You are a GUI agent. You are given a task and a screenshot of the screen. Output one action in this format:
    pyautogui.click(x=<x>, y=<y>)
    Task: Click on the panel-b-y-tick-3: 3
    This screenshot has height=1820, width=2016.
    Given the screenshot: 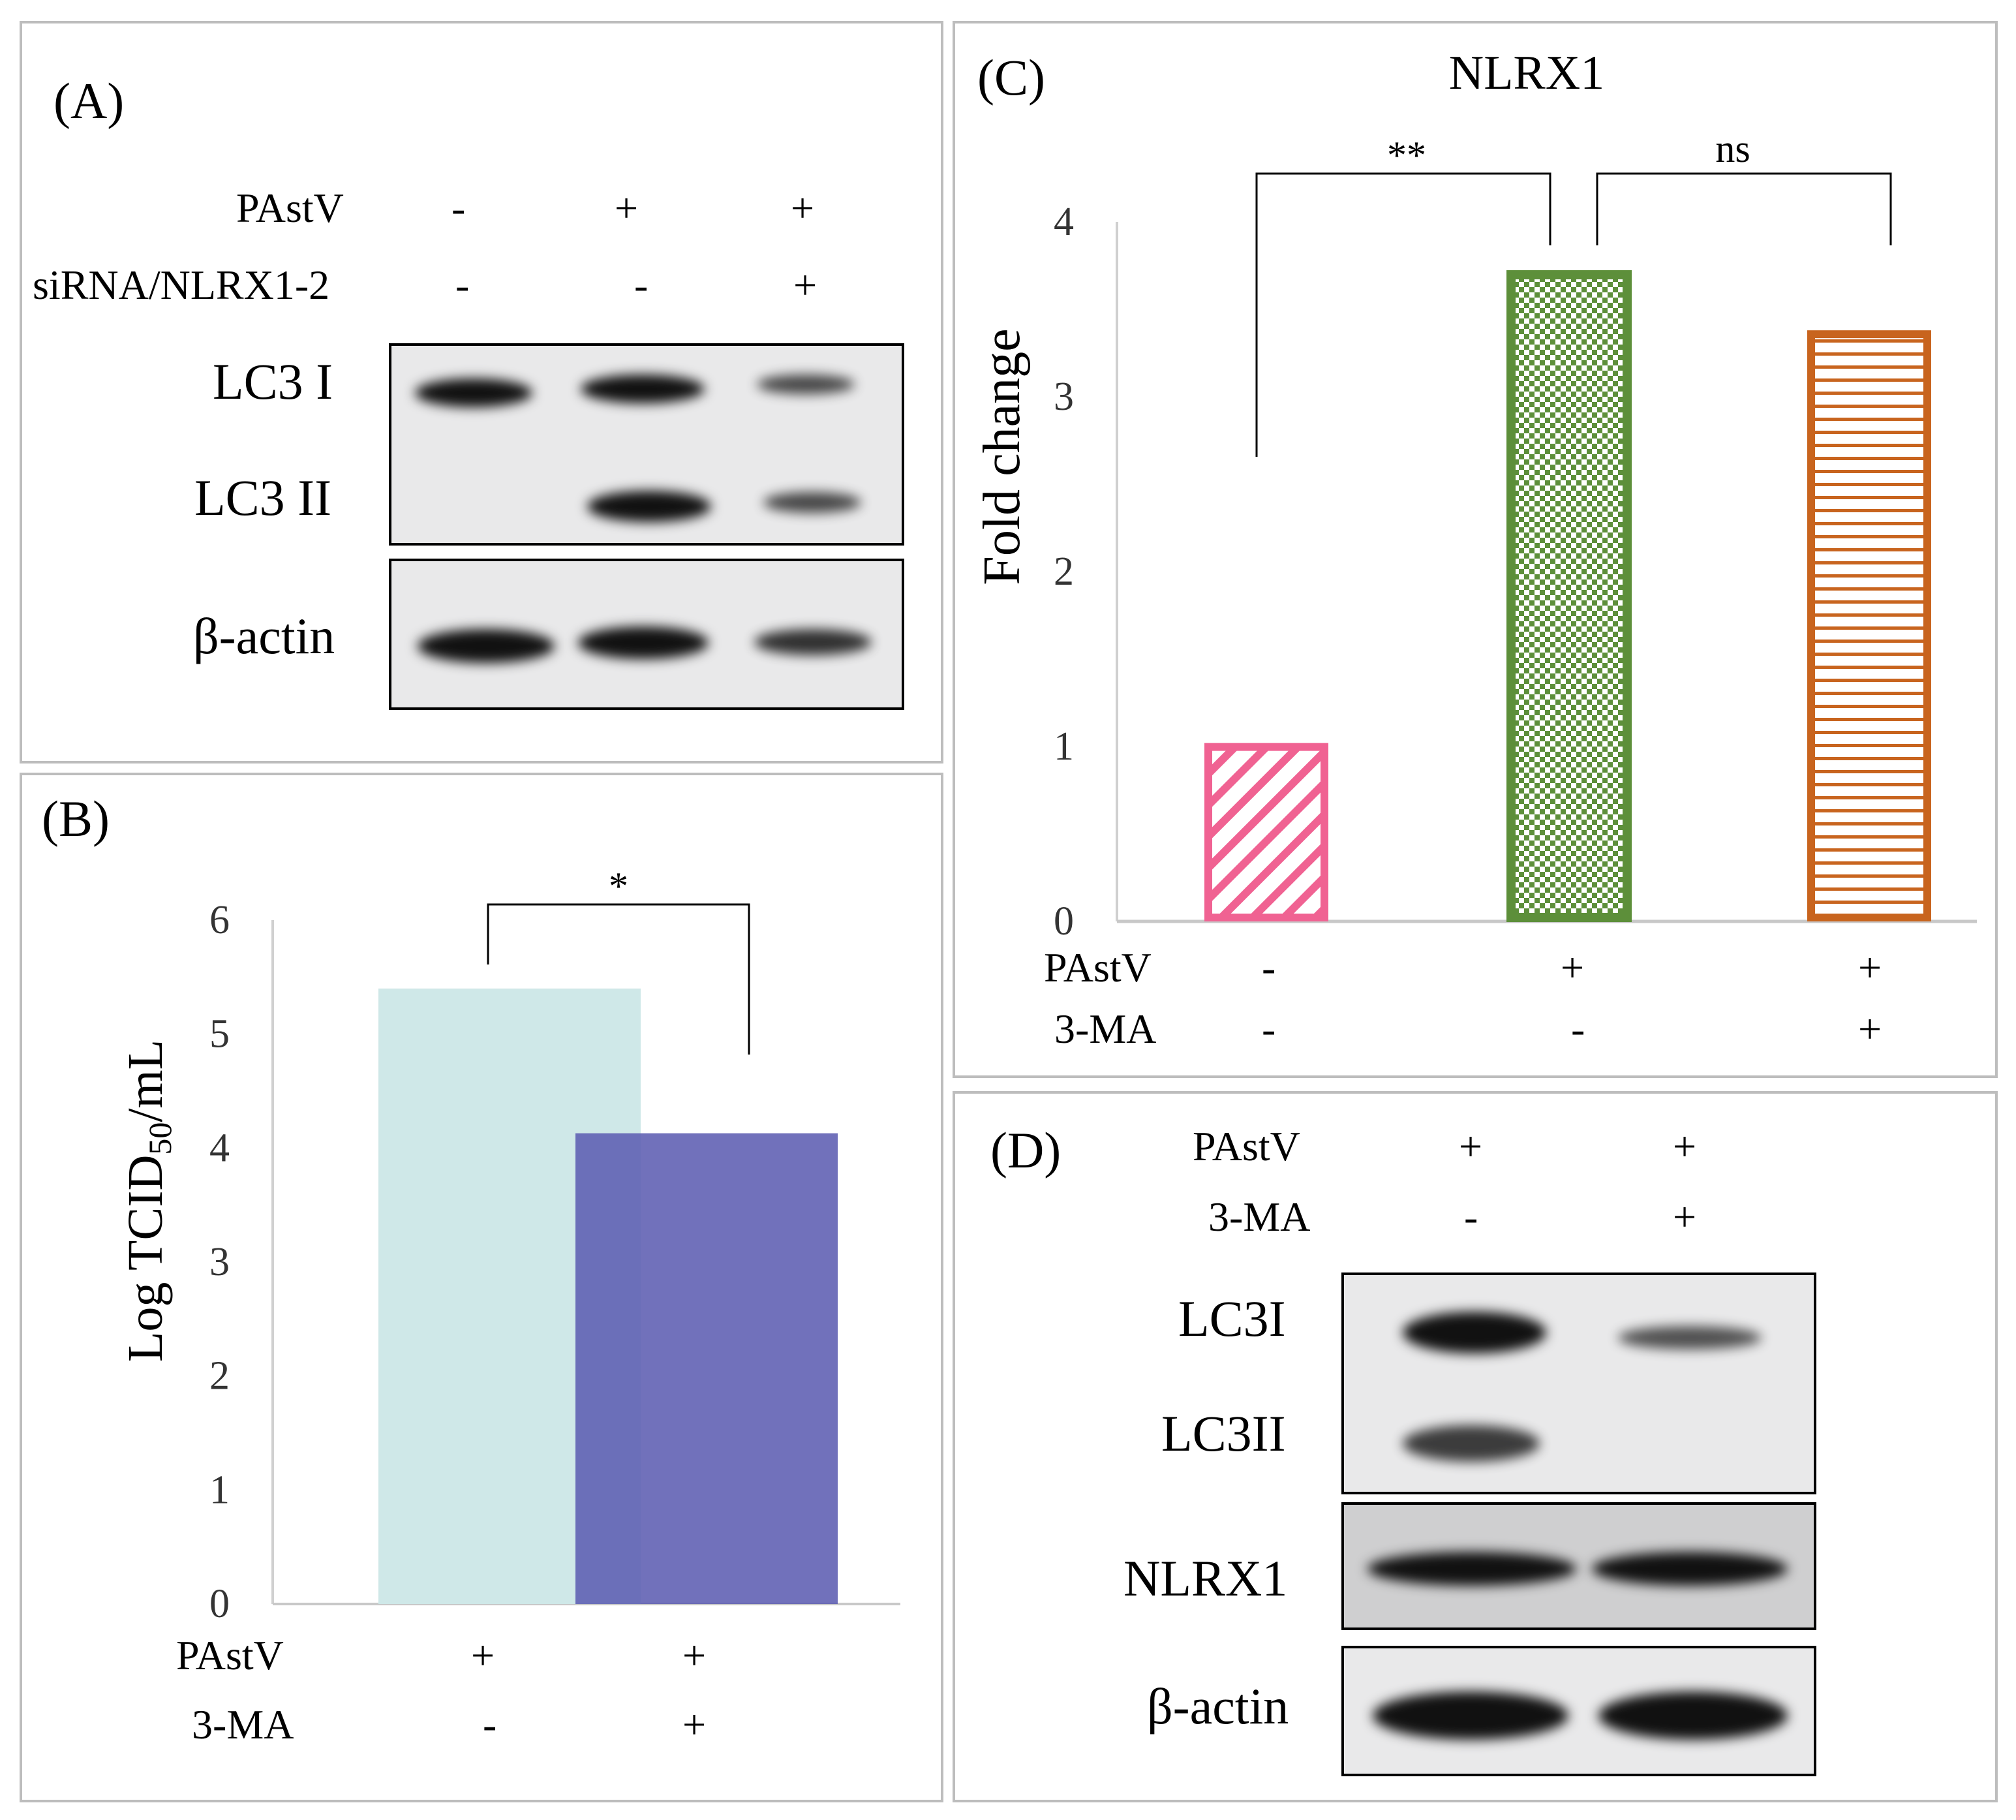 What is the action you would take?
    pyautogui.click(x=220, y=1262)
    